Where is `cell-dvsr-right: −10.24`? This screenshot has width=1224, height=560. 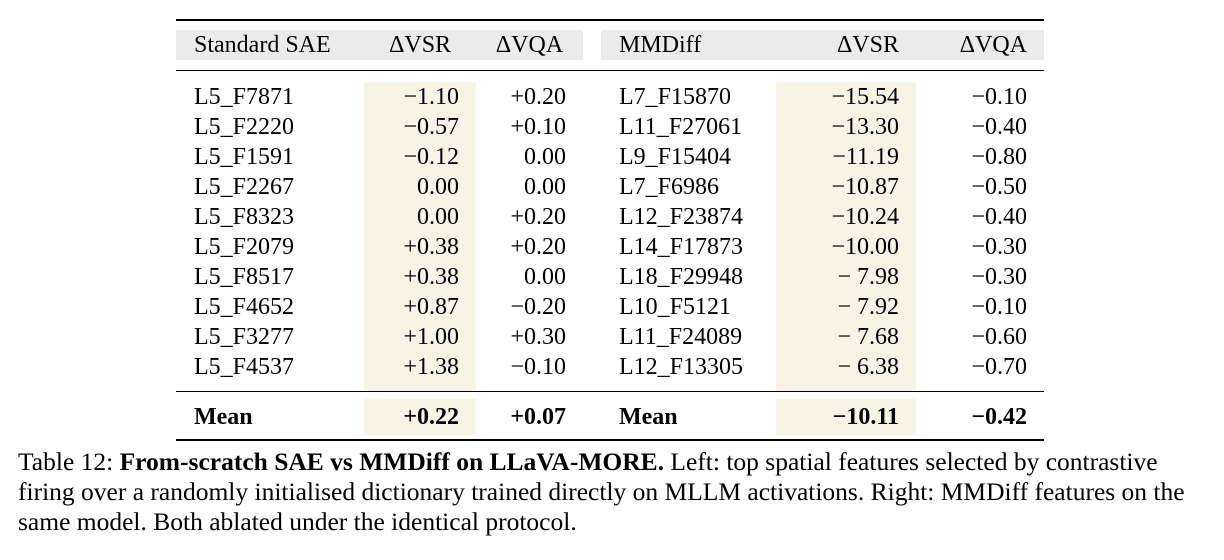 cell-dvsr-right: −10.24 is located at coordinates (846, 217).